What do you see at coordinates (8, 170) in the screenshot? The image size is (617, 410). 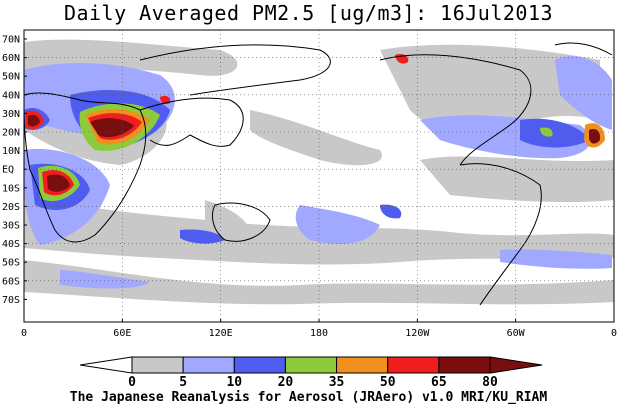 I see `lat-label: EQ` at bounding box center [8, 170].